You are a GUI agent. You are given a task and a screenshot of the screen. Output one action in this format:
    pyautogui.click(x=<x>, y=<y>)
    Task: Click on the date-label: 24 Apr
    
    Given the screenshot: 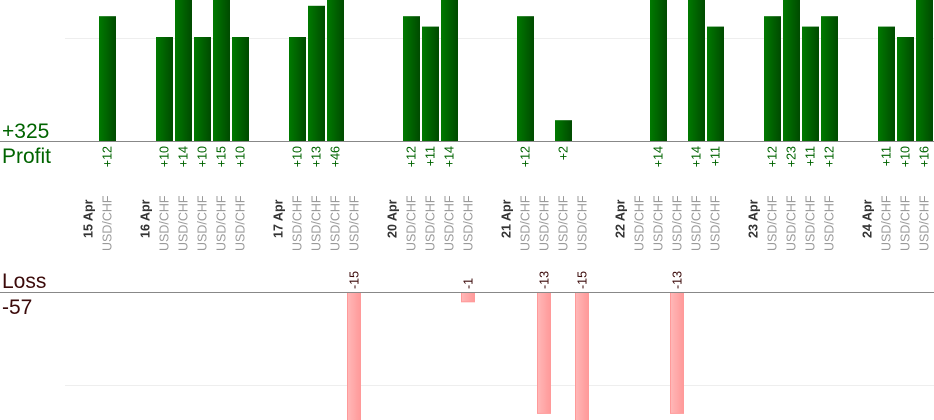 What is the action you would take?
    pyautogui.click(x=868, y=218)
    